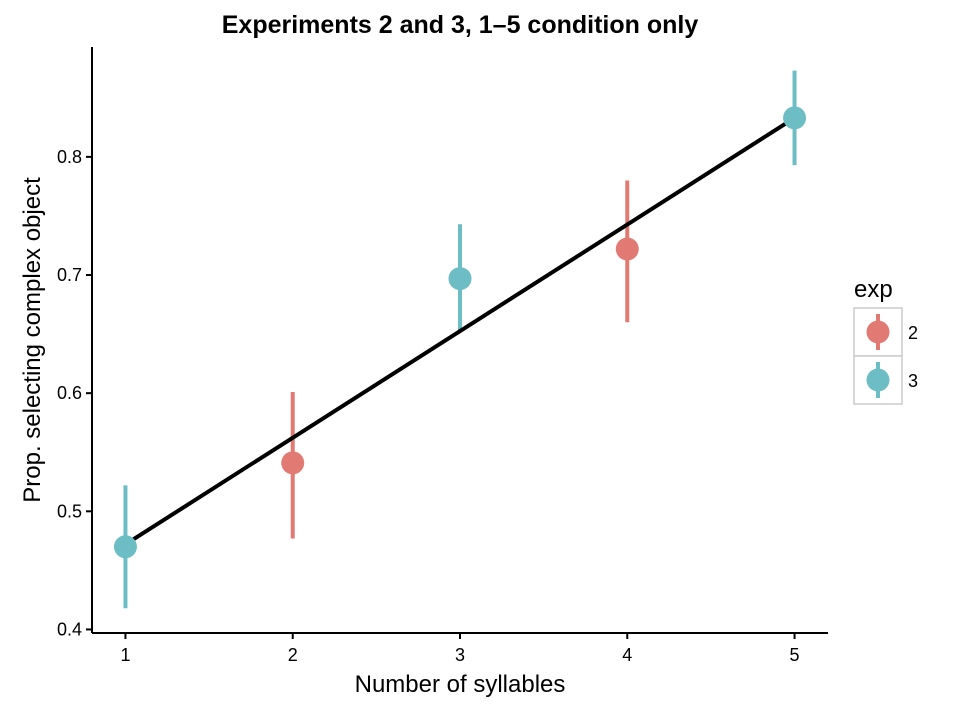 Image resolution: width=960 pixels, height=710 pixels. Describe the element at coordinates (125, 655) in the screenshot. I see `x-tick-label: 1` at that location.